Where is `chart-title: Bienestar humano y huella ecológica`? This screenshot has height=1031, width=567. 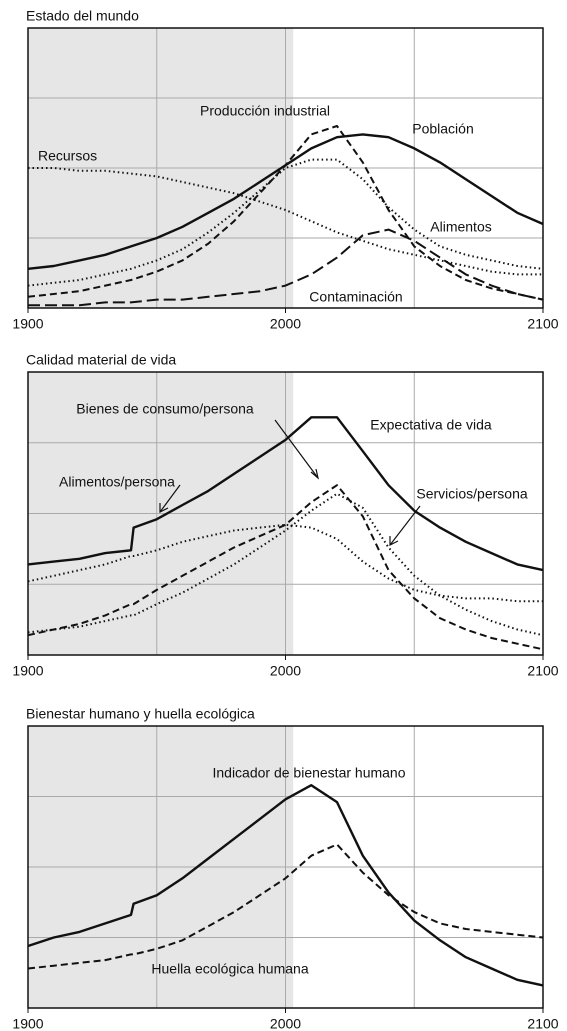 chart-title: Bienestar humano y huella ecológica is located at coordinates (140, 714).